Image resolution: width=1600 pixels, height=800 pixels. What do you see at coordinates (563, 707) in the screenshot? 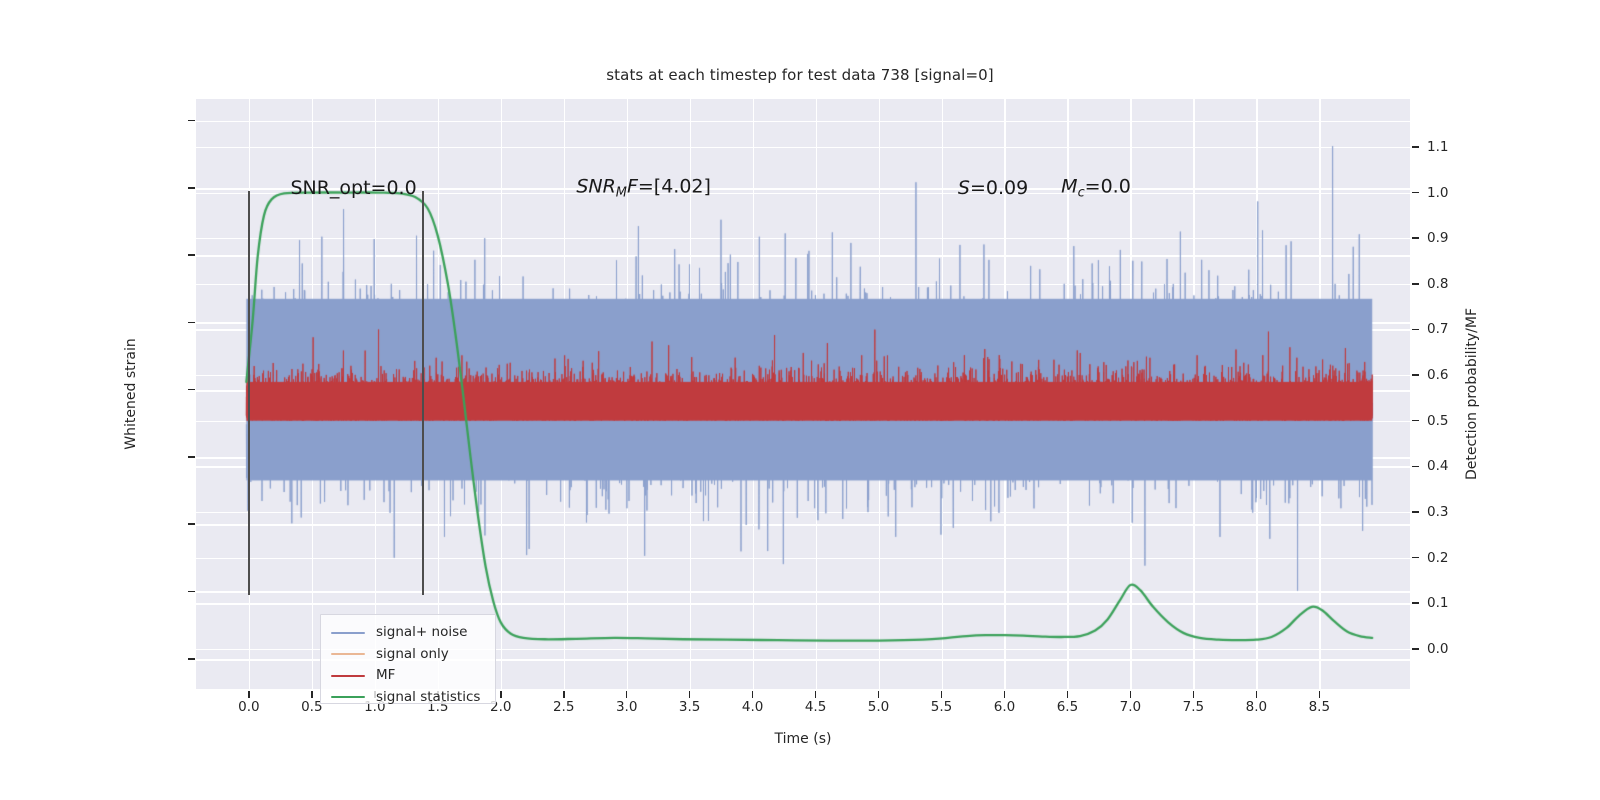
I see `x-tick-label: 2.5` at bounding box center [563, 707].